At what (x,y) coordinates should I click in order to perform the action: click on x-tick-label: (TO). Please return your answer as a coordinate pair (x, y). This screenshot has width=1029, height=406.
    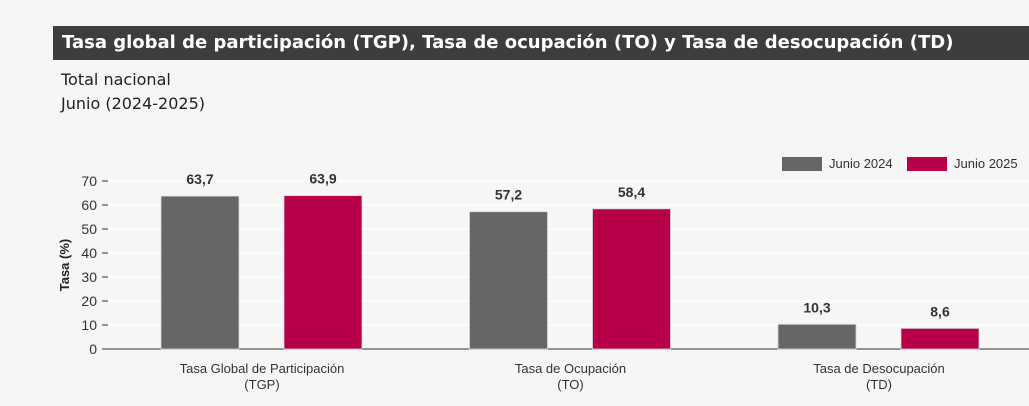
    Looking at the image, I should click on (570, 384).